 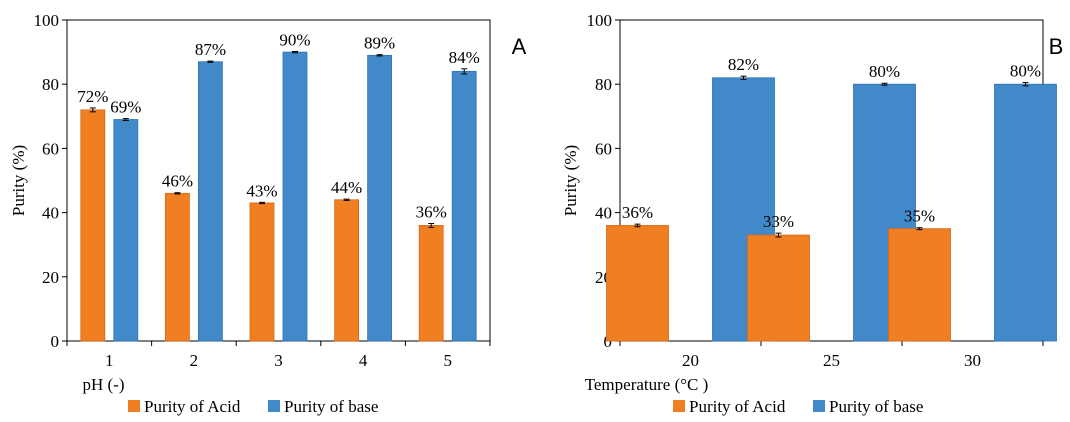 What do you see at coordinates (647, 384) in the screenshot?
I see `x-axis-label: Temperature (°C )` at bounding box center [647, 384].